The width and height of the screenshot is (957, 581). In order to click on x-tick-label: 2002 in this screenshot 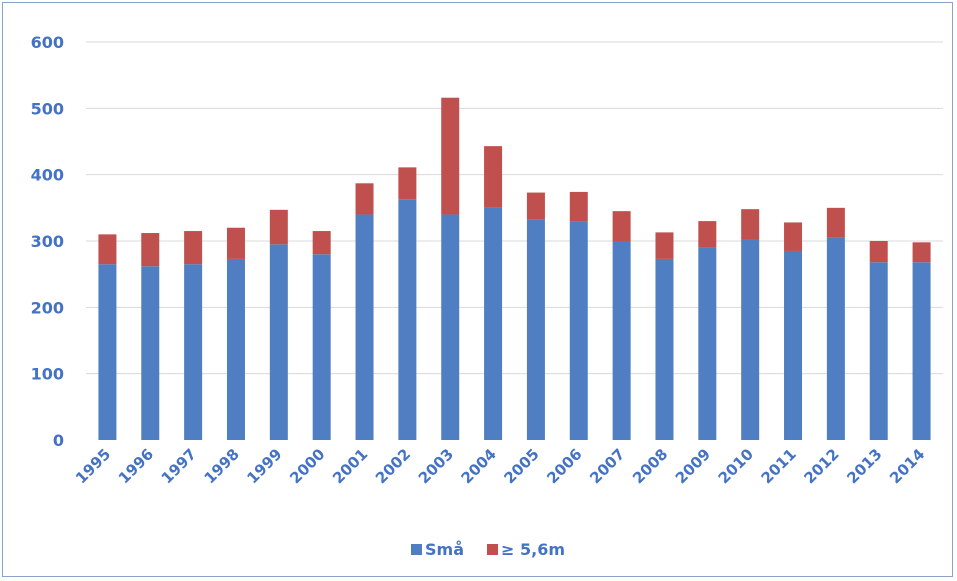, I will do `click(393, 466)`.